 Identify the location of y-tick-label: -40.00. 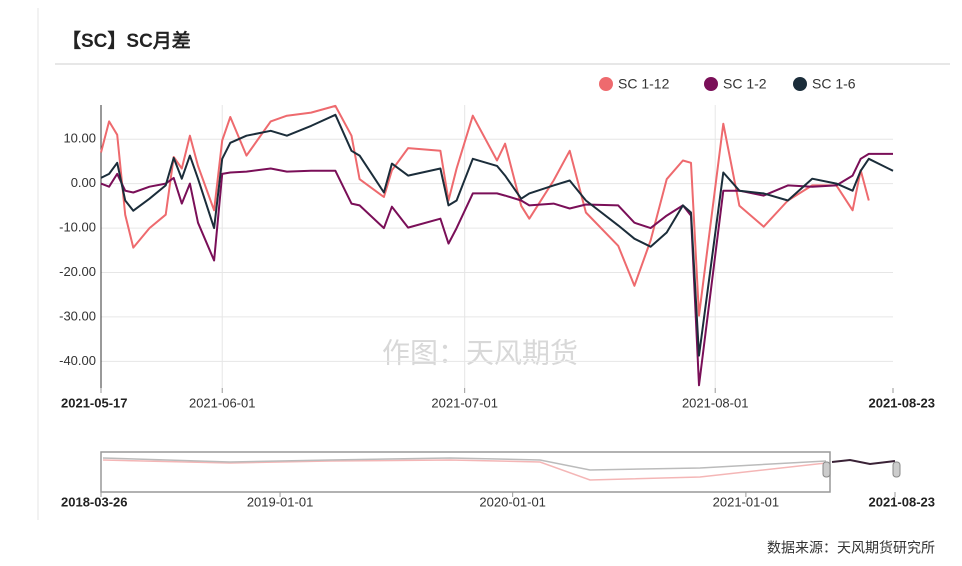
(77, 360).